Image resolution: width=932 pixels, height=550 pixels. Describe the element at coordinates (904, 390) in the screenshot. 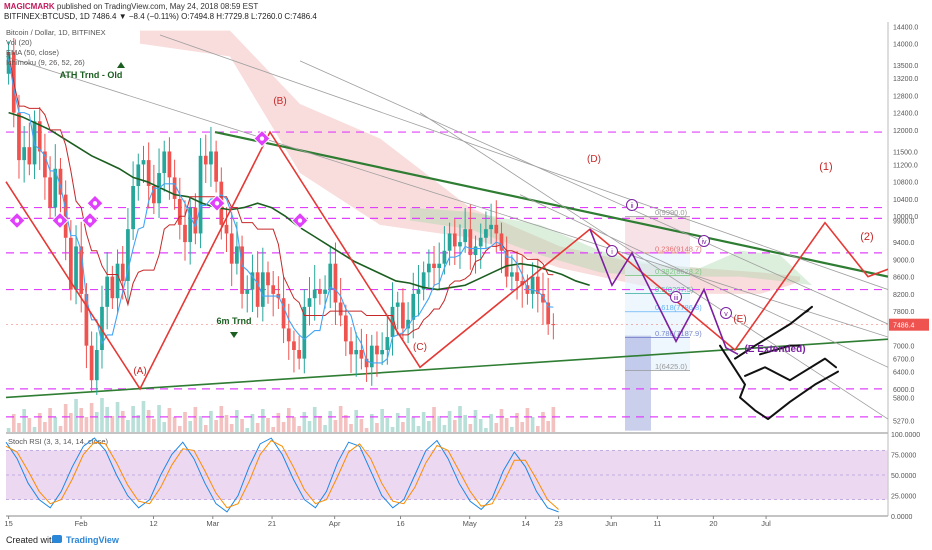

I see `price-tick-label: 6000.0` at that location.